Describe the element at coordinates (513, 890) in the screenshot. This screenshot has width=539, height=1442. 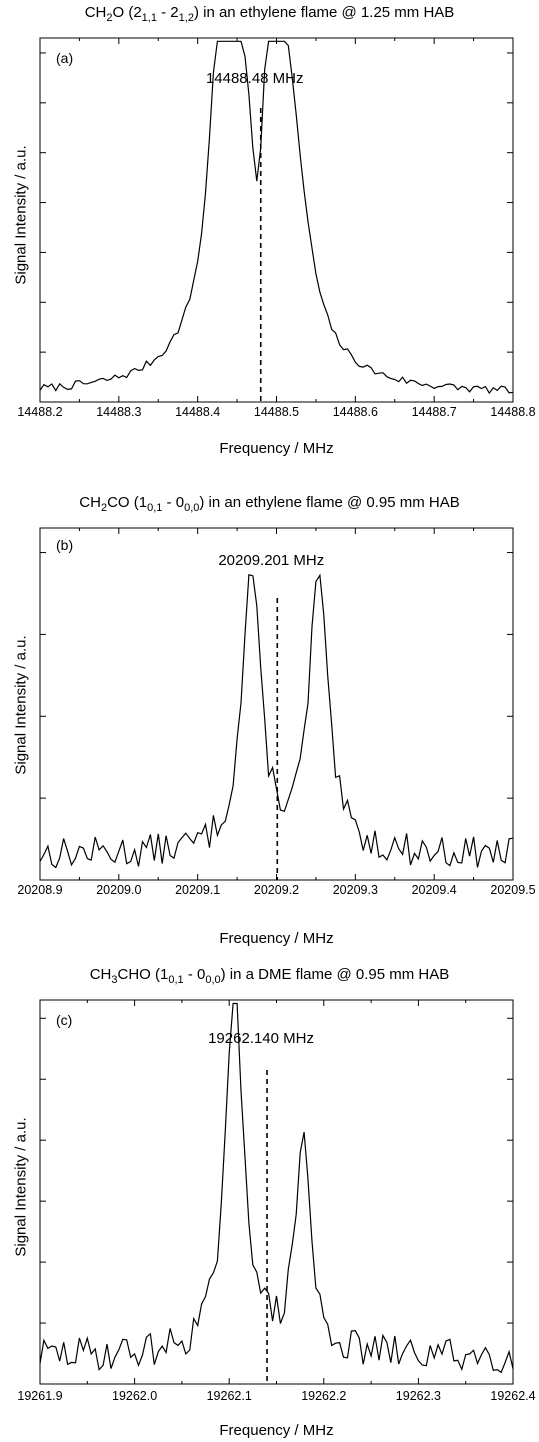
I see `x-tick-label: 20209.5` at that location.